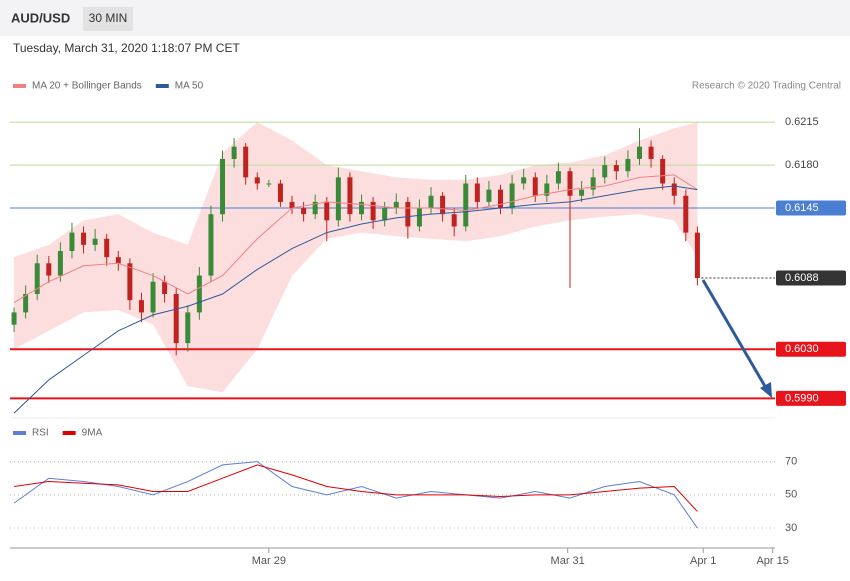  I want to click on forecast-arrow, so click(734, 334).